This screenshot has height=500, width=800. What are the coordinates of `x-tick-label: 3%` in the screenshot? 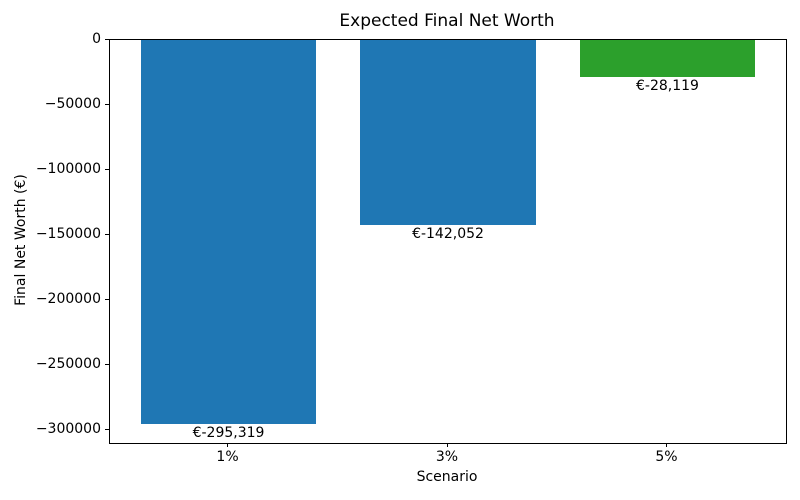 It's located at (447, 457).